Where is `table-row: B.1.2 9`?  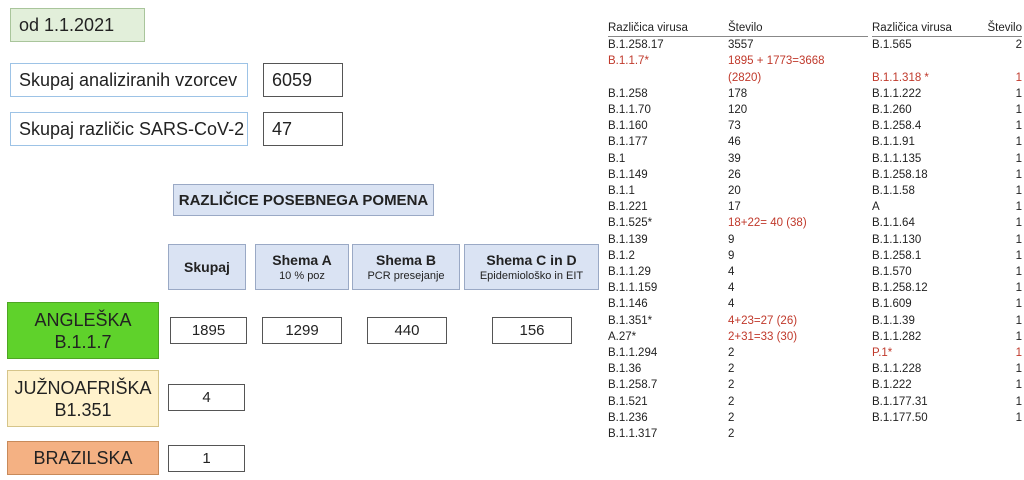
table-row: B.1.2 9 is located at coordinates (738, 256).